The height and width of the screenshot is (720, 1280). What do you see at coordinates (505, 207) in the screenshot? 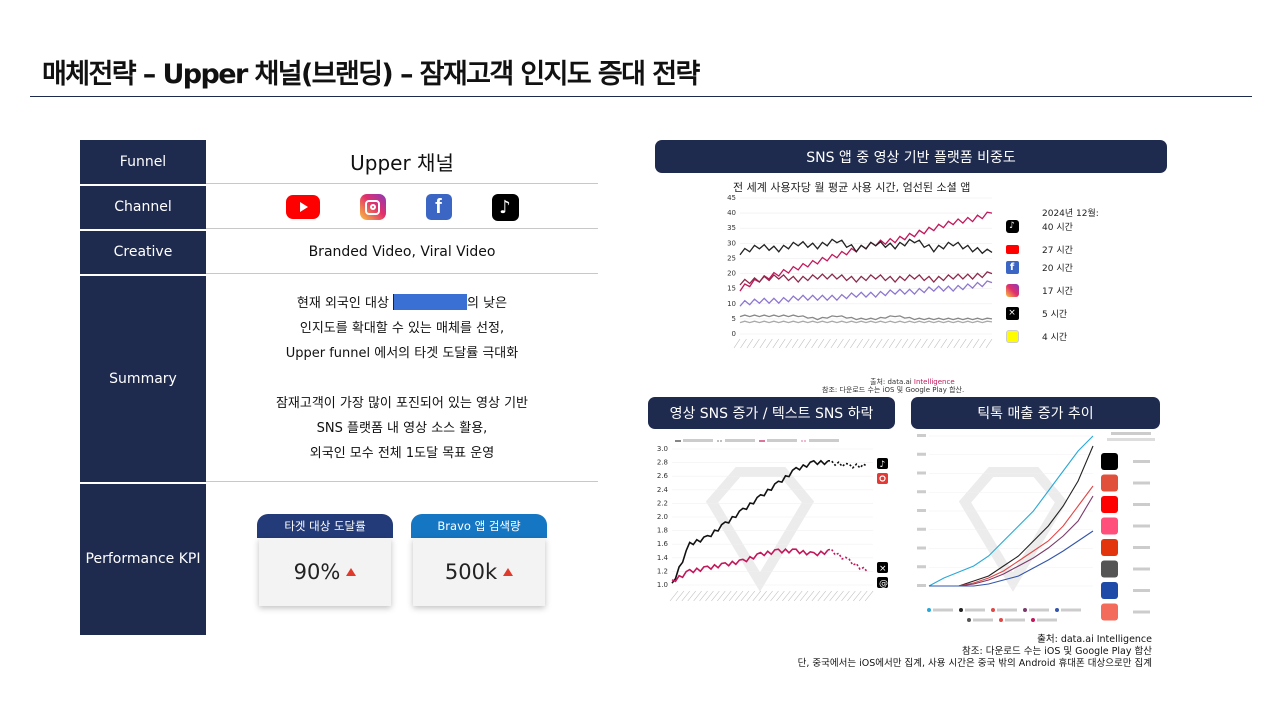
I see `tiktok-icon: ♪` at bounding box center [505, 207].